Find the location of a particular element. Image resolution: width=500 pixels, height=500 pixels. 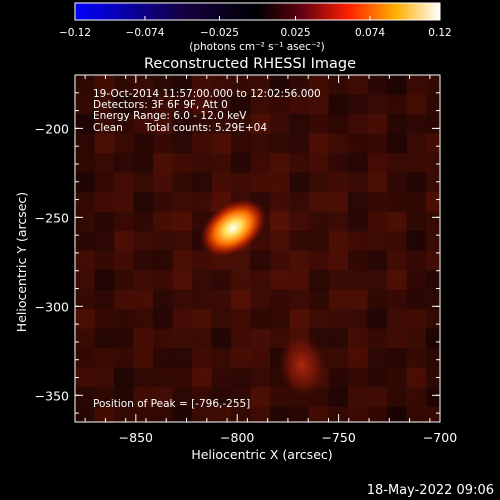

colorbar is located at coordinates (257, 11).